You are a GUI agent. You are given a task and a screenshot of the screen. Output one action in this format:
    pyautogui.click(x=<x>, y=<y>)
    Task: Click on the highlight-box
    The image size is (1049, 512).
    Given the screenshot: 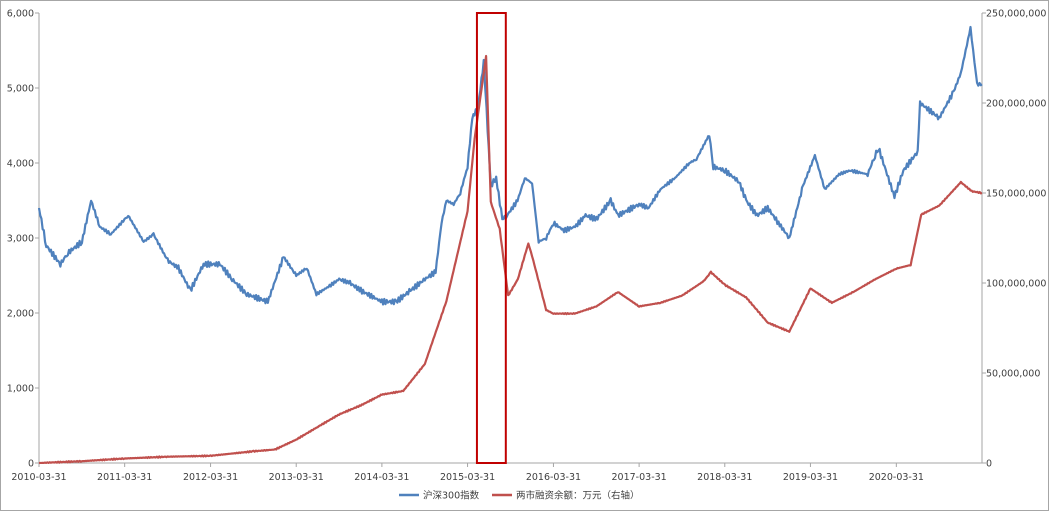 What is the action you would take?
    pyautogui.click(x=491, y=238)
    